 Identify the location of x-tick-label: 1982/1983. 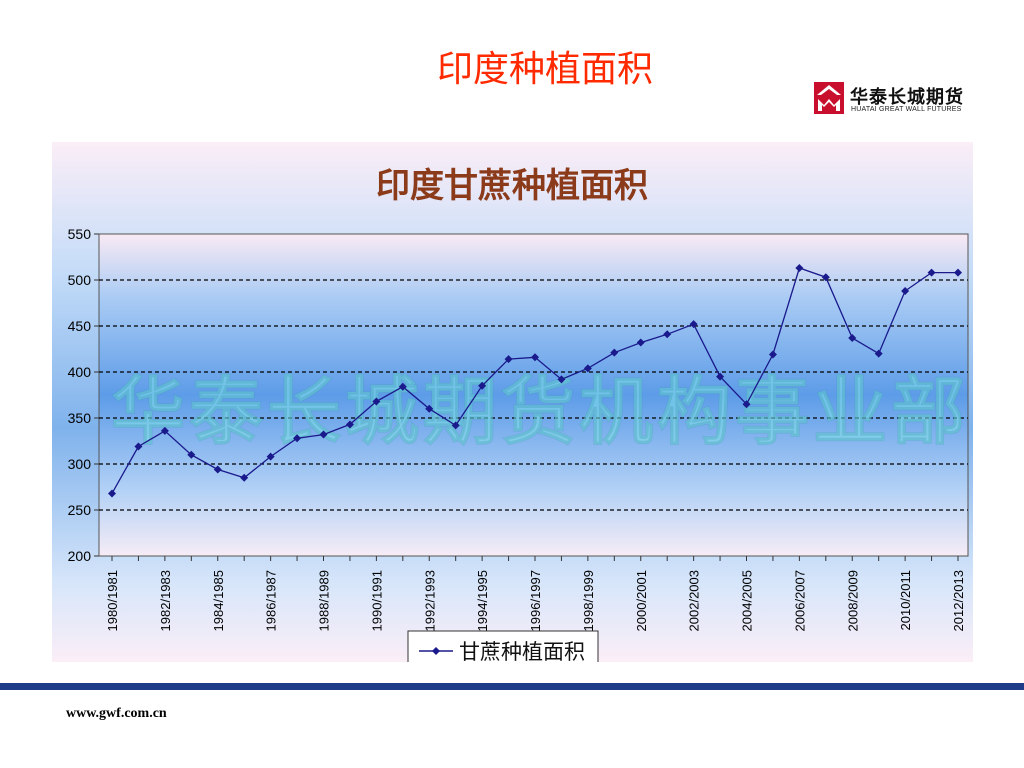
(165, 600).